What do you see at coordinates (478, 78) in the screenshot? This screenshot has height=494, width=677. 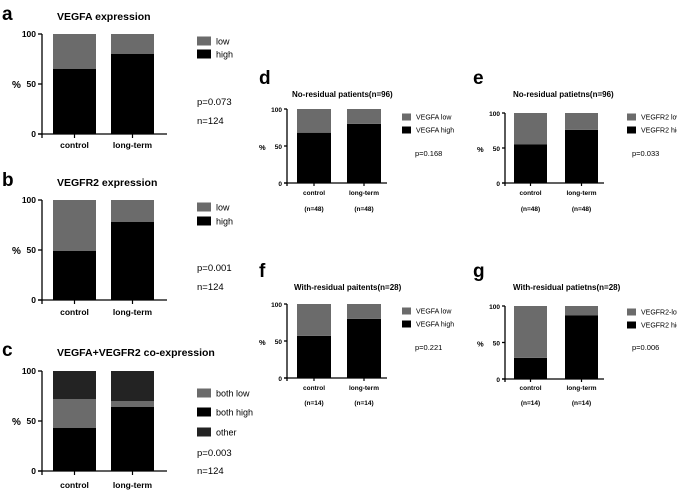 I see `panel-letter: e` at bounding box center [478, 78].